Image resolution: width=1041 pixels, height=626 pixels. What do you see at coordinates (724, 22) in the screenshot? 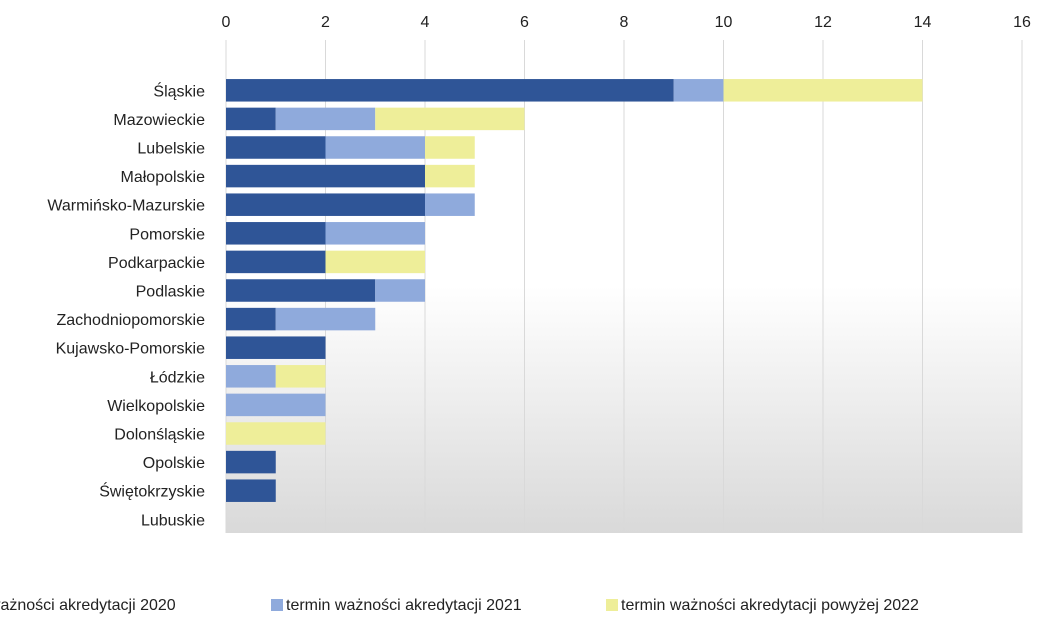
I see `x-tick-label-5: 10` at bounding box center [724, 22].